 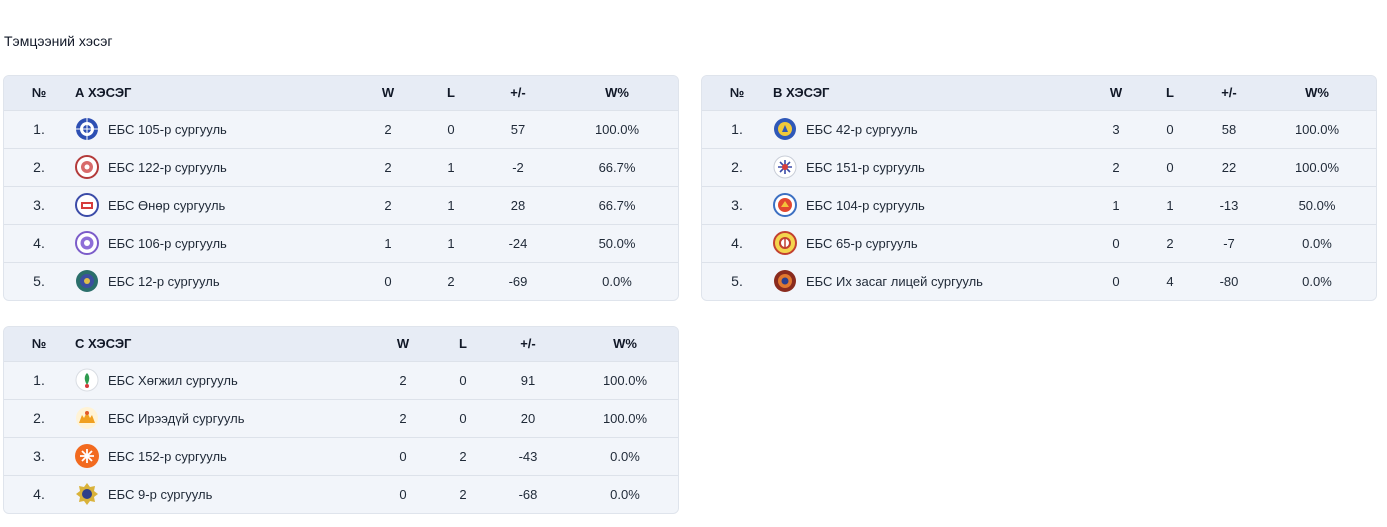 I want to click on point-diff: -24, so click(x=518, y=243).